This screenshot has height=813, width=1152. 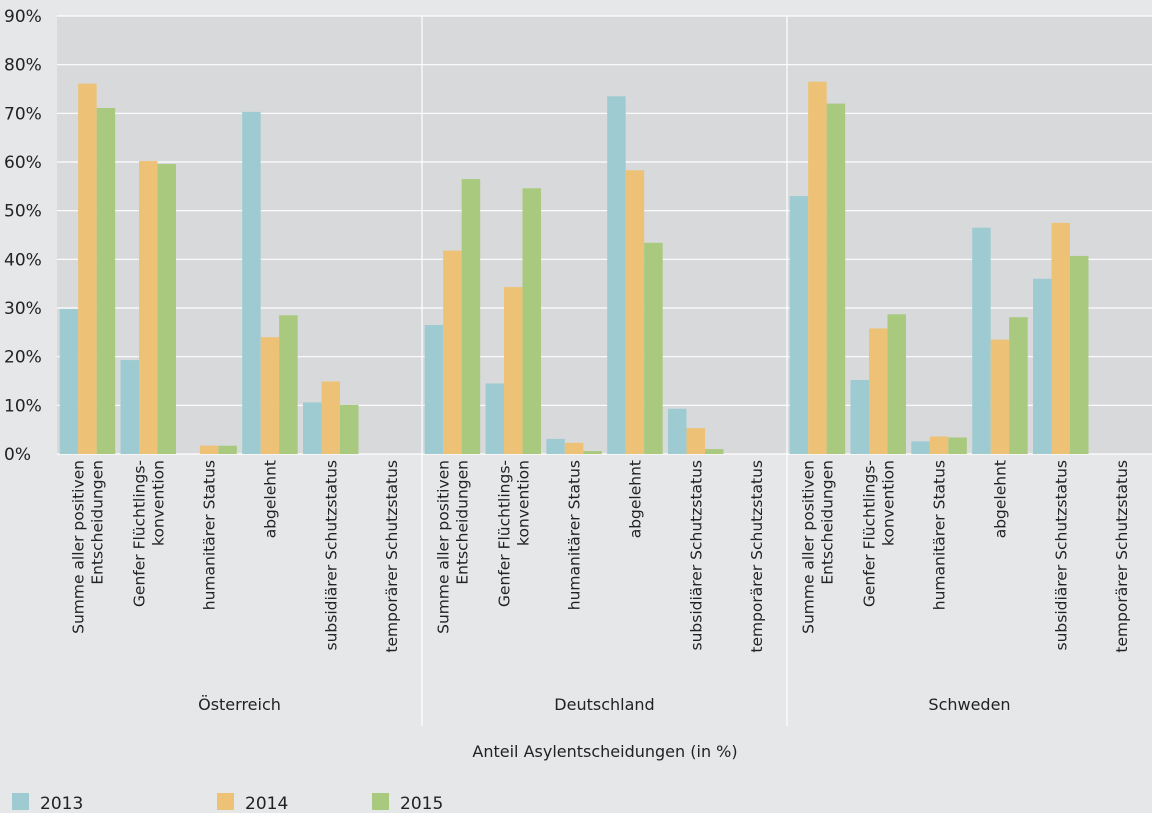 I want to click on y-tick-label: 40%, so click(x=23, y=260).